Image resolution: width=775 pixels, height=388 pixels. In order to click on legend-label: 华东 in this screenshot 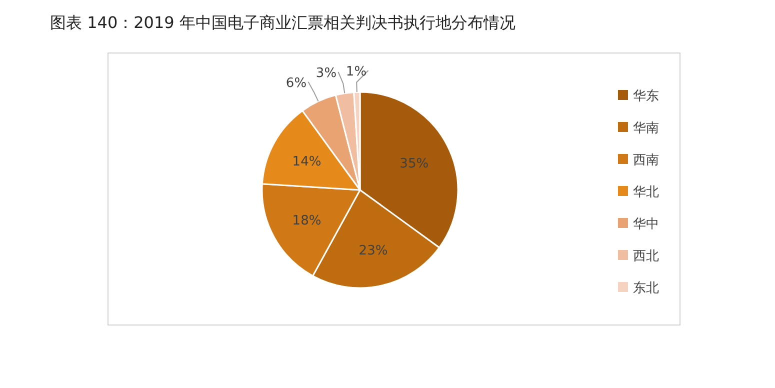, I will do `click(646, 96)`.